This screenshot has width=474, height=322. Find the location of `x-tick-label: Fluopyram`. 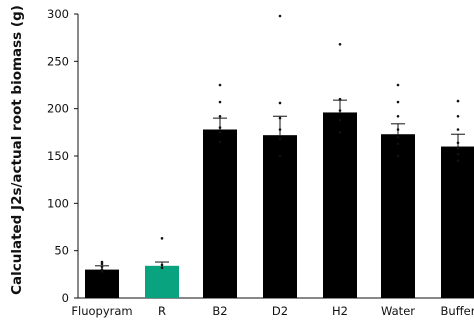

x-tick-label: Fluopyram is located at coordinates (101, 311).